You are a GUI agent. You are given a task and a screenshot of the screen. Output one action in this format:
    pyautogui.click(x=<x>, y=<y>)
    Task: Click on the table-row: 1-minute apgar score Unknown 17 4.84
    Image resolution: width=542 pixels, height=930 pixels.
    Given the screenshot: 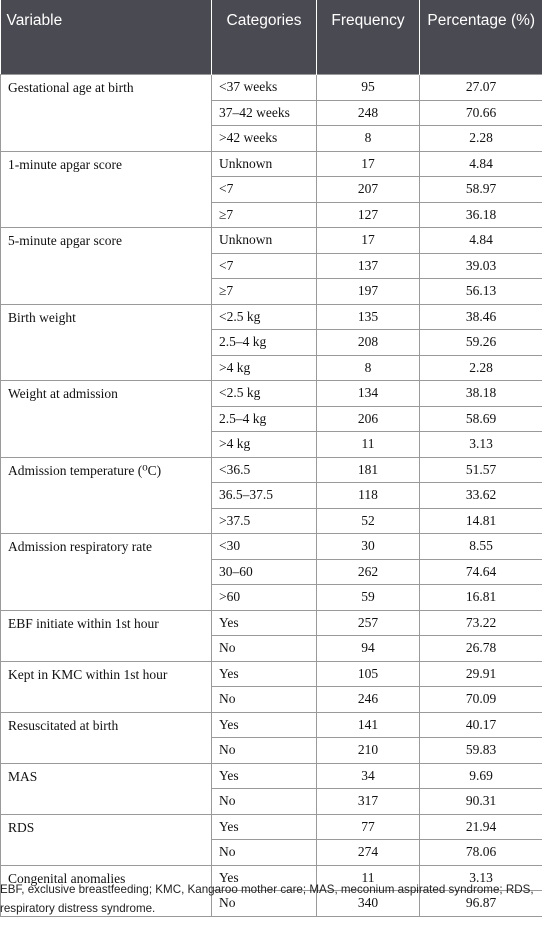 What is the action you would take?
    pyautogui.click(x=271, y=189)
    